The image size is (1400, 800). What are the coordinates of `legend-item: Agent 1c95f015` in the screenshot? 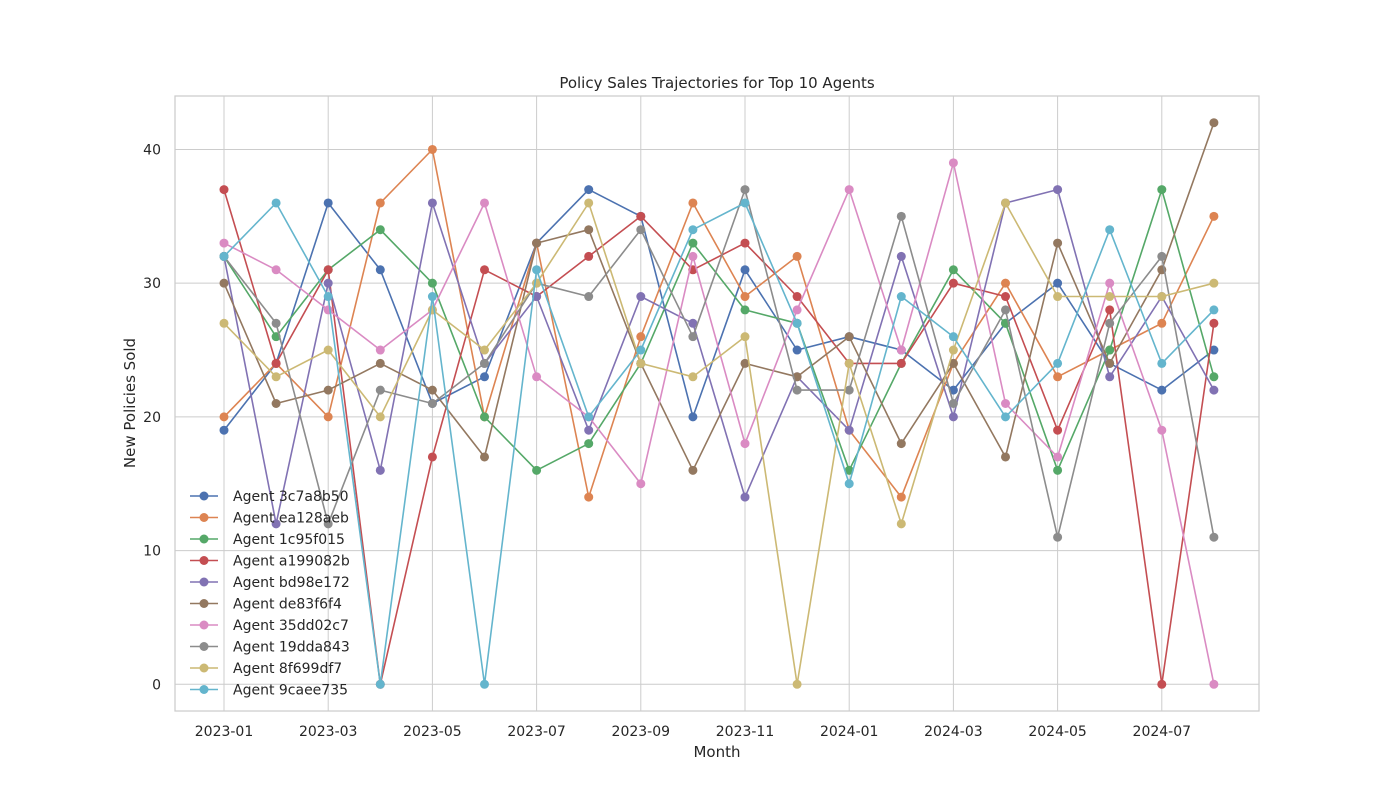 It's located at (267, 540).